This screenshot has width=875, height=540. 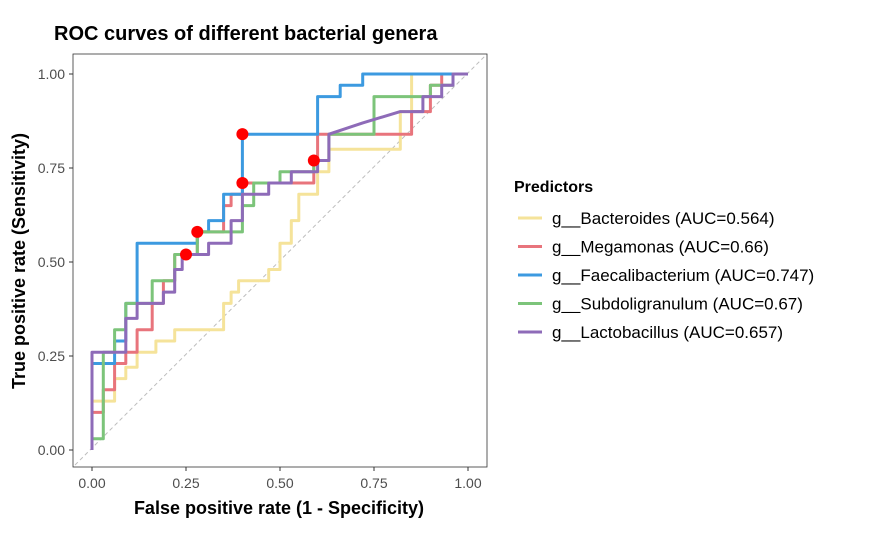 What do you see at coordinates (91, 483) in the screenshot?
I see `x-tick-label: 0.00` at bounding box center [91, 483].